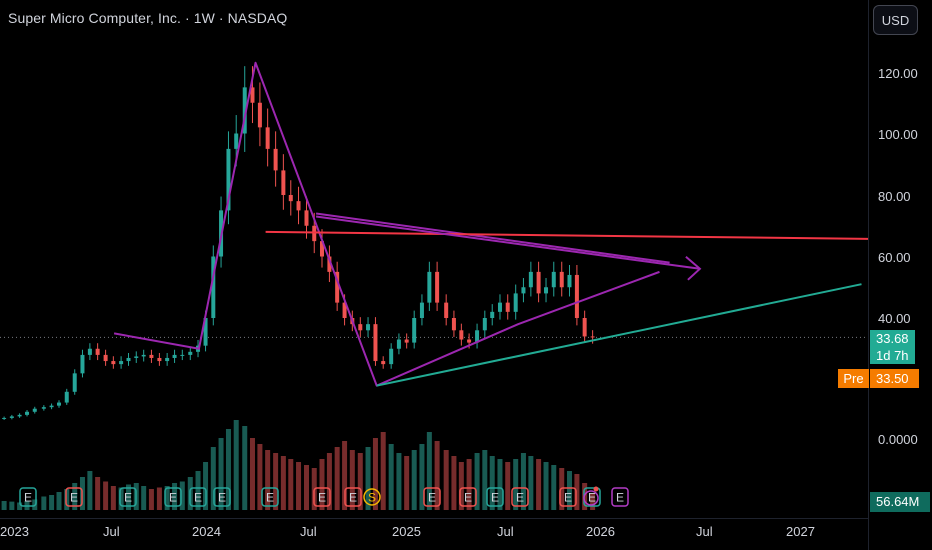 This screenshot has width=932, height=550. I want to click on lightning-marker, so click(591, 496).